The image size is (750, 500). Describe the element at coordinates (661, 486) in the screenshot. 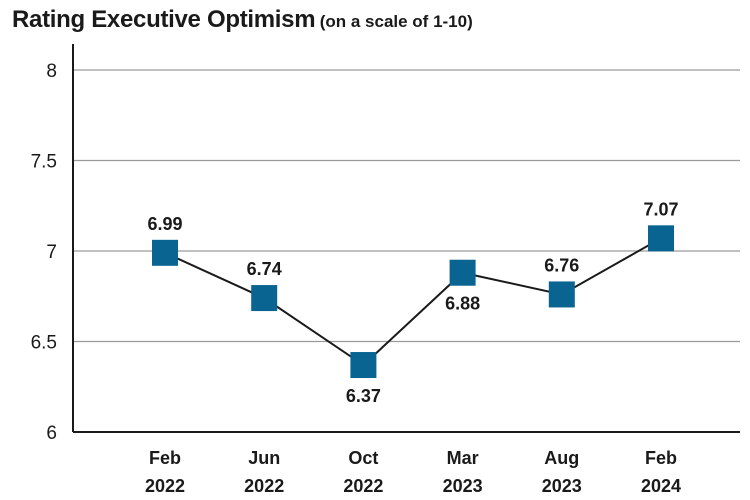

I see `x-tick-label: 2024` at that location.